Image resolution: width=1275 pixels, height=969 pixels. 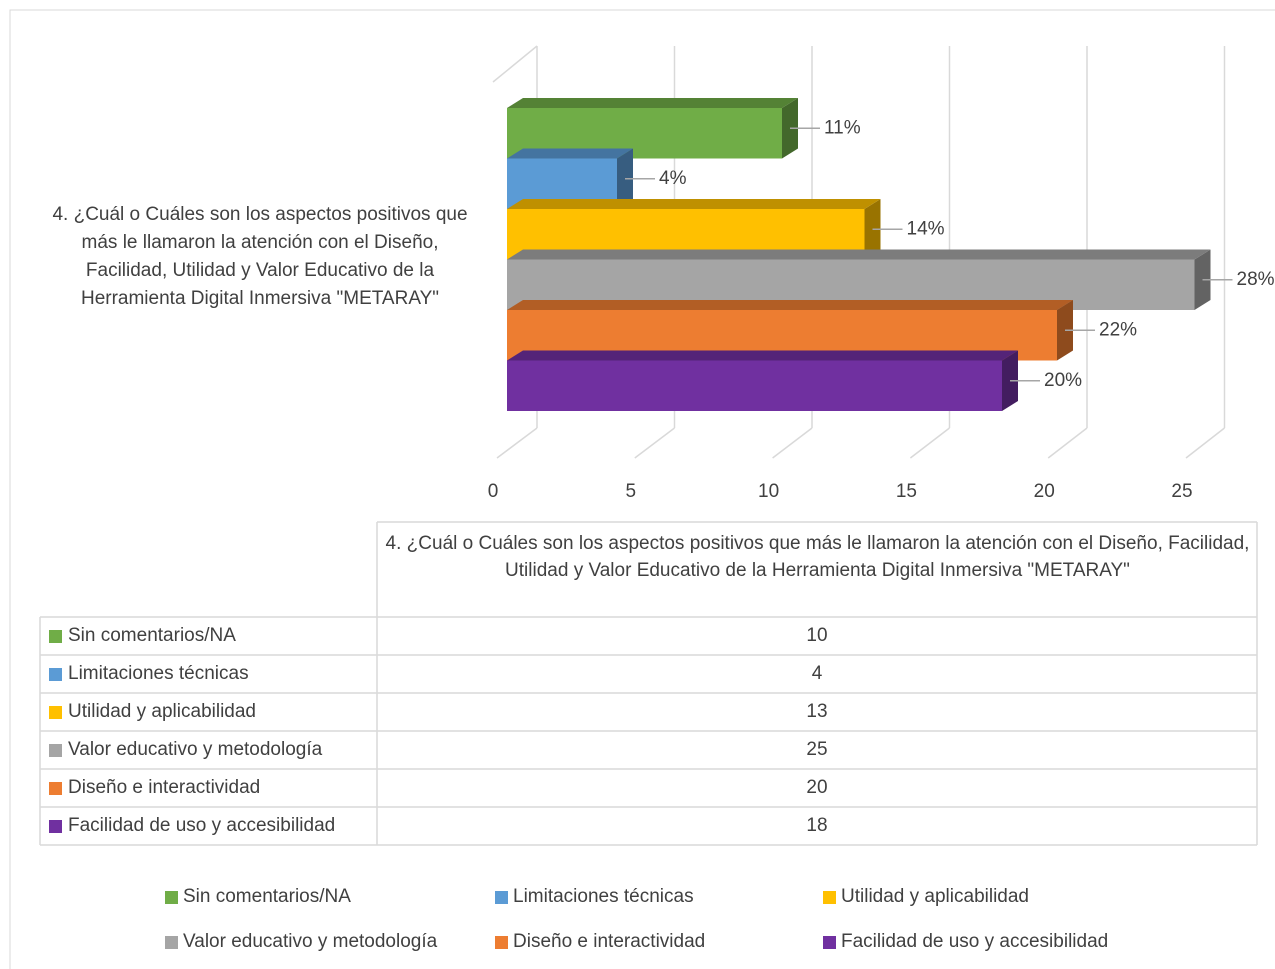 What do you see at coordinates (201, 825) in the screenshot?
I see `table-series-name: Facilidad de uso y accesibilidad` at bounding box center [201, 825].